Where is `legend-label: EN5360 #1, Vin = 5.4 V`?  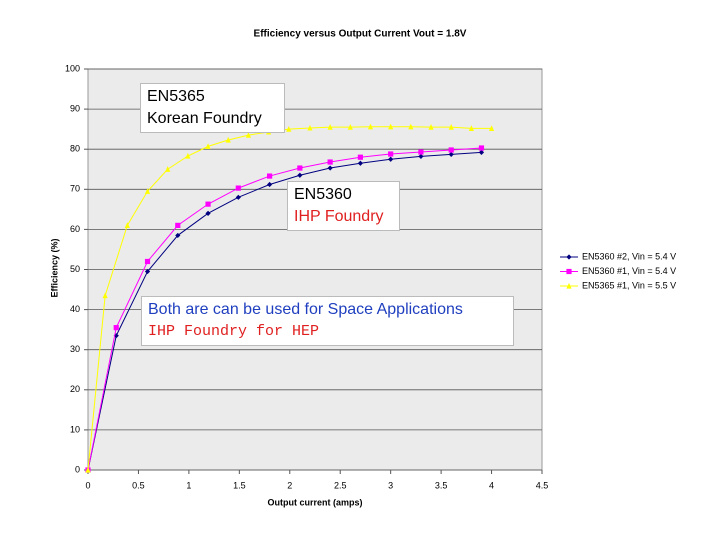 legend-label: EN5360 #1, Vin = 5.4 V is located at coordinates (629, 271).